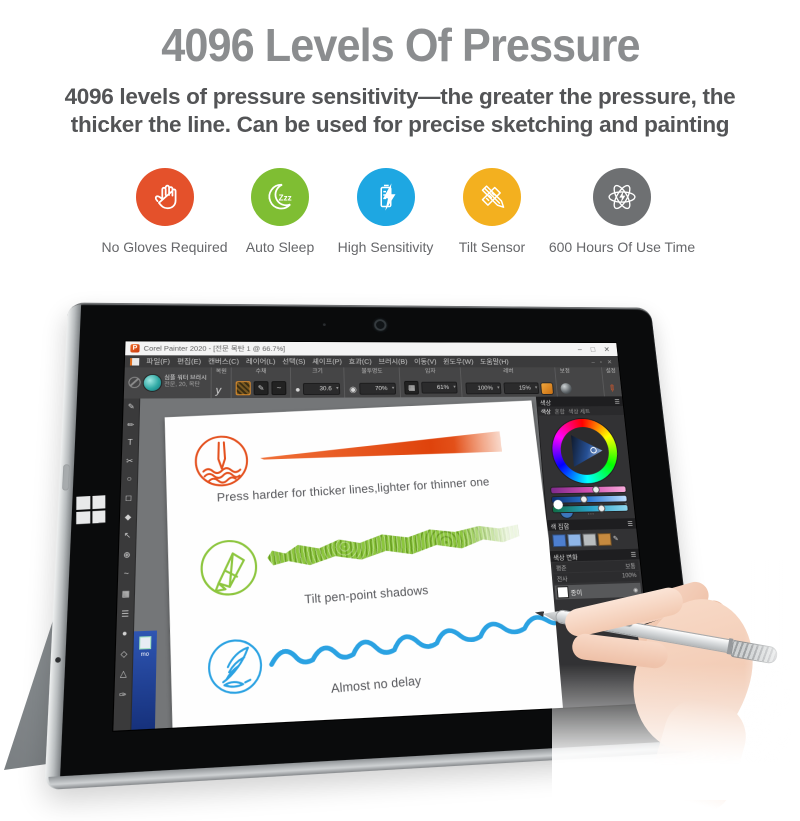 Image resolution: width=800 pixels, height=821 pixels. Describe the element at coordinates (611, 388) in the screenshot. I see `red-pen-icon: ✎` at that location.